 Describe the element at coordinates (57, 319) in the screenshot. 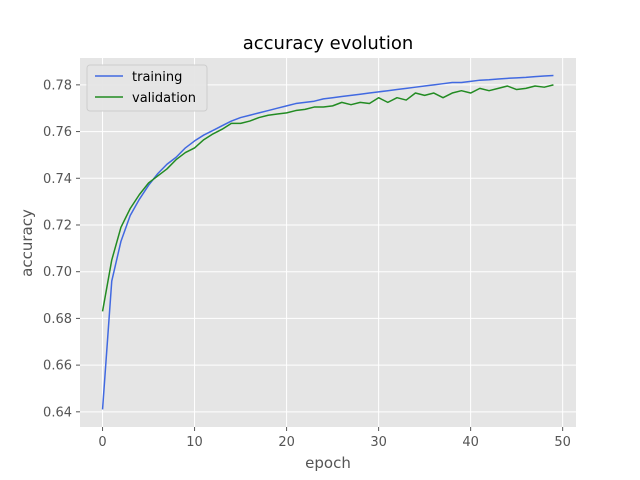

I see `y-tick-label: 0.68` at that location.